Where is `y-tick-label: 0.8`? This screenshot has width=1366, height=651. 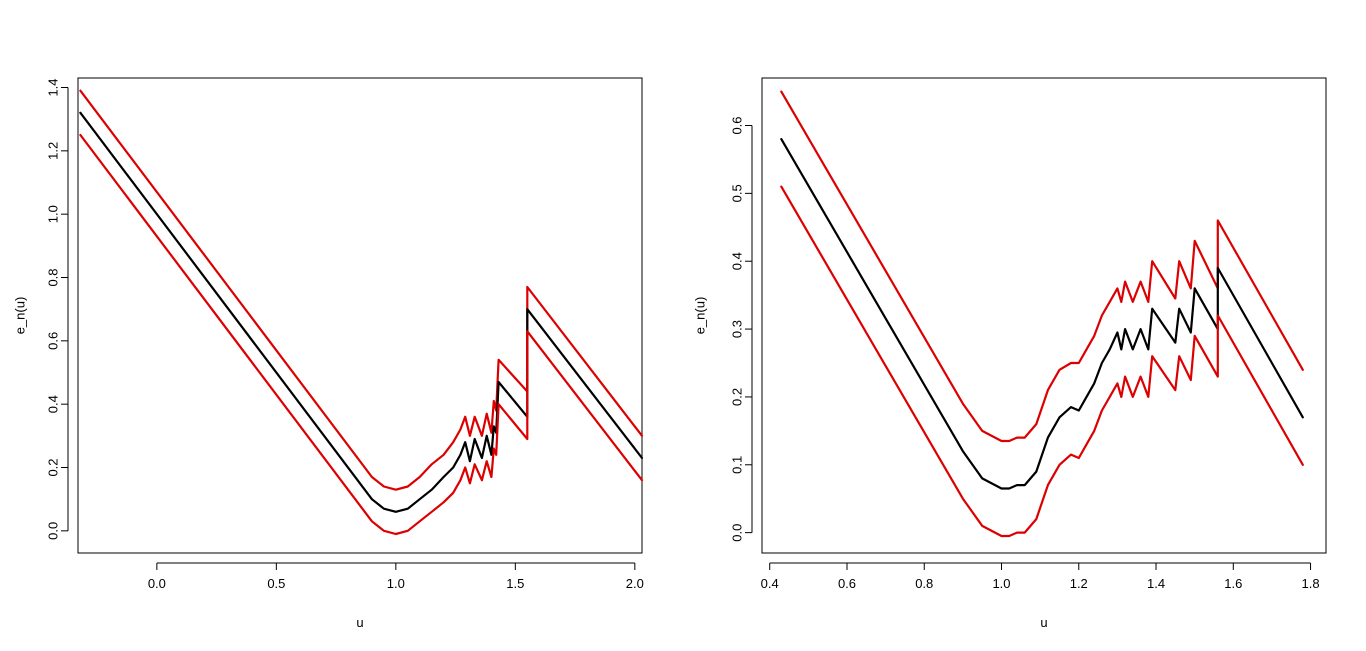
y-tick-label: 0.8 is located at coordinates (53, 277).